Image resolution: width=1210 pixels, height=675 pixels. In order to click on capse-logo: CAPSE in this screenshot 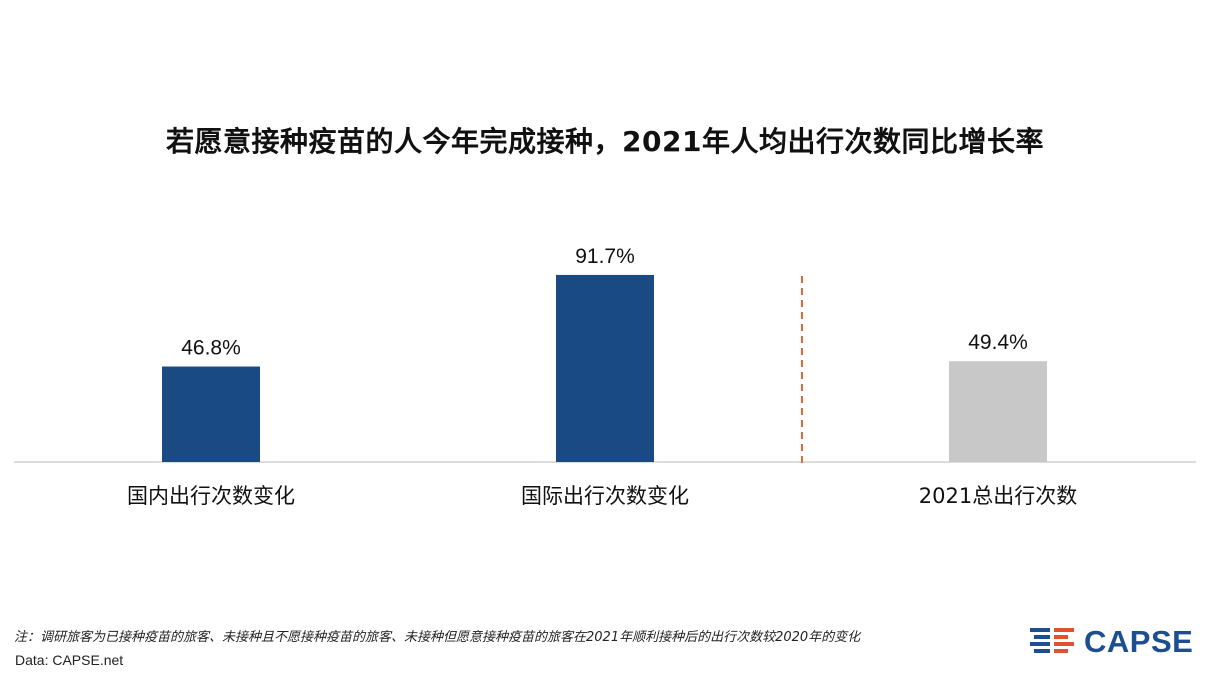, I will do `click(1111, 642)`.